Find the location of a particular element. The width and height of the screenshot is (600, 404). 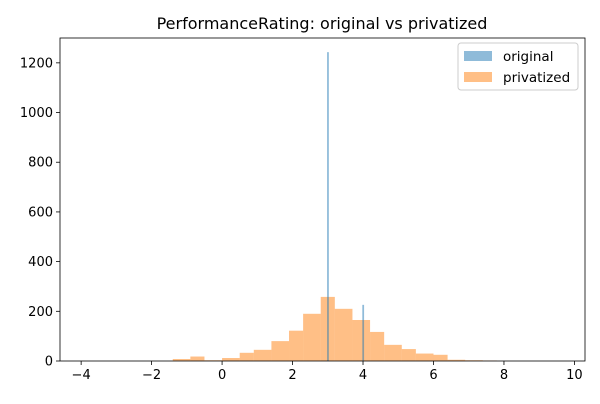

legend-swatch-privatized is located at coordinates (478, 77).